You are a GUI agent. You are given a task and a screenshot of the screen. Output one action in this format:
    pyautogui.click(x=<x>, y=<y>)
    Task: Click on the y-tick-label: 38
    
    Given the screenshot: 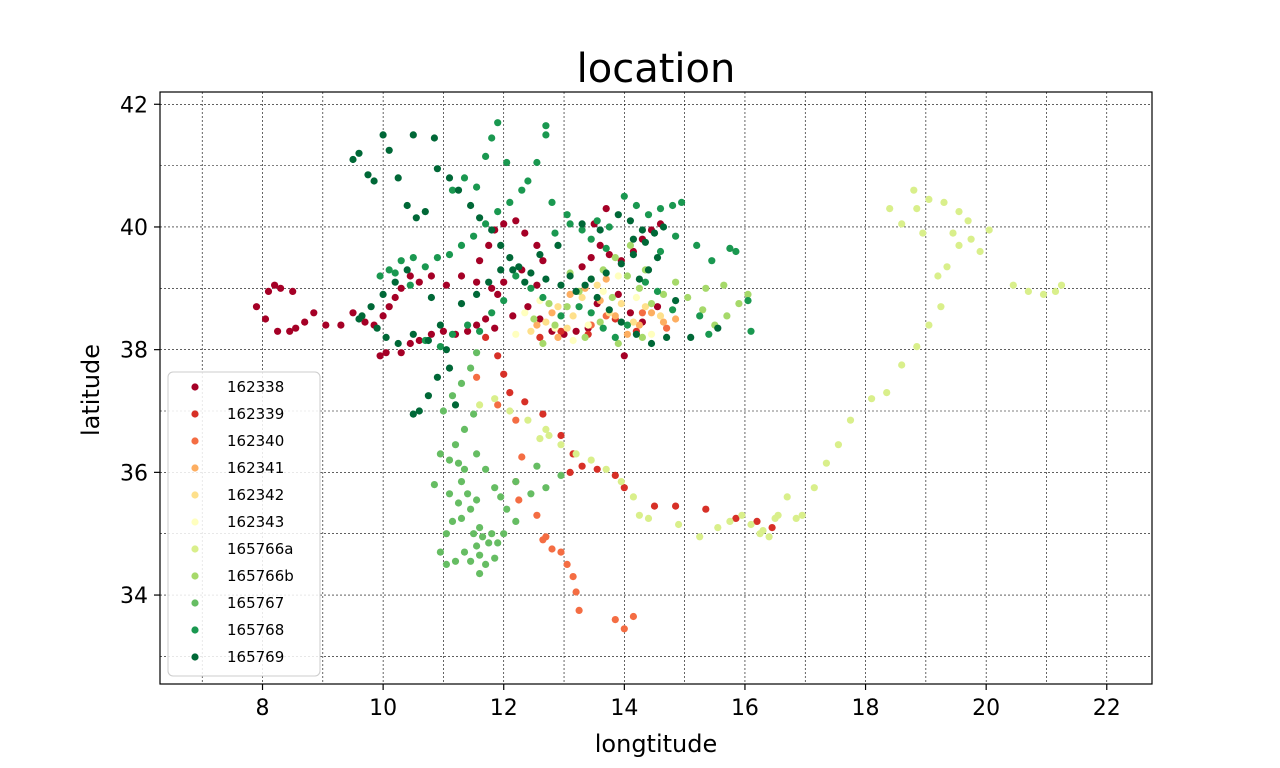 What is the action you would take?
    pyautogui.click(x=134, y=351)
    